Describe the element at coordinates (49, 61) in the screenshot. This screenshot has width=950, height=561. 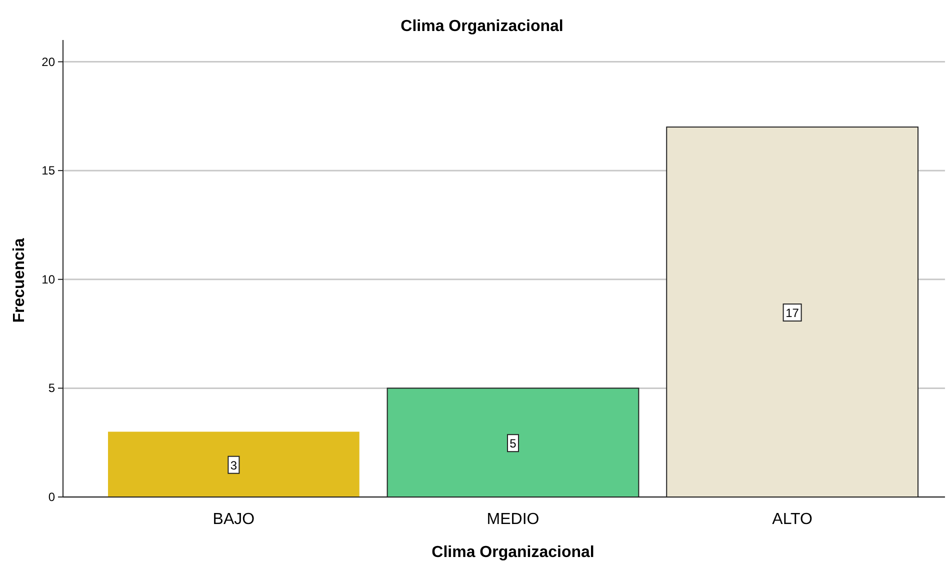
I see `y-tick-label: 20` at that location.